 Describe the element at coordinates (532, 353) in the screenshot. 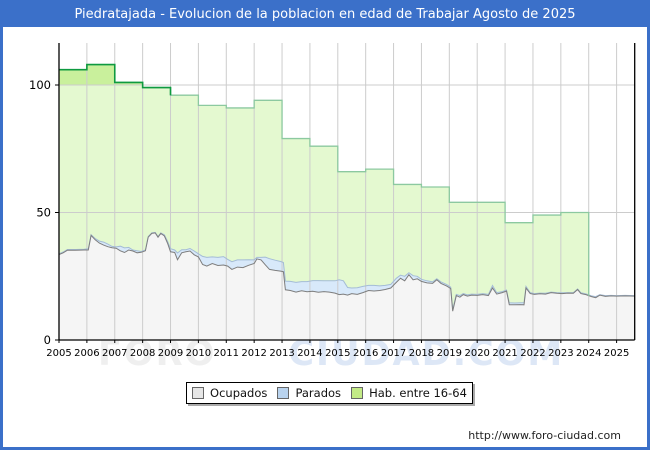

I see `x-tick-label: 2022` at that location.